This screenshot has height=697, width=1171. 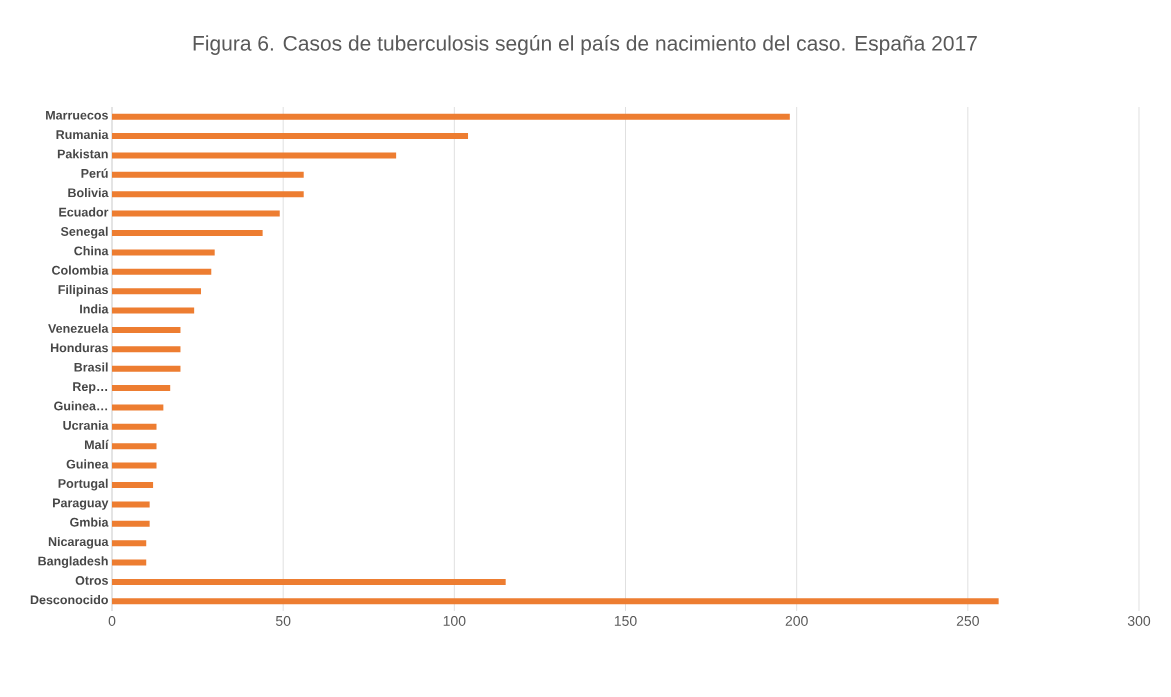 What do you see at coordinates (80, 270) in the screenshot?
I see `y-tick-label: Colombia` at bounding box center [80, 270].